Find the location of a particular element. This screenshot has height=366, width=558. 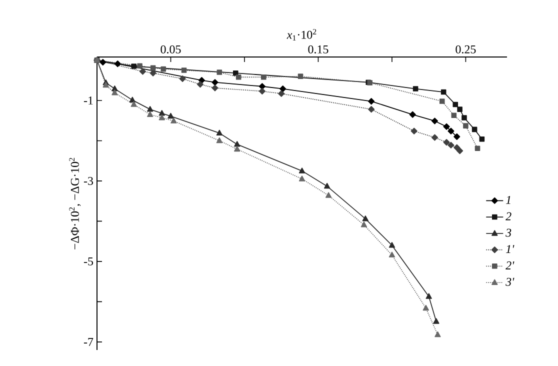

legend-label: 3 is located at coordinates (509, 232).